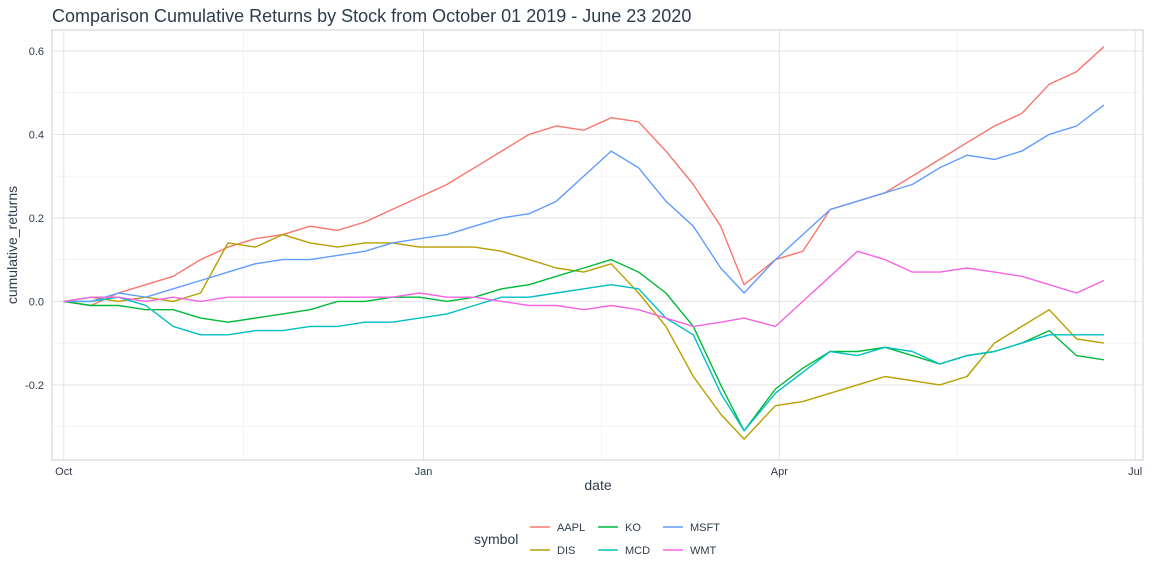 This screenshot has width=1152, height=576. I want to click on x-axis-title: date, so click(597, 485).